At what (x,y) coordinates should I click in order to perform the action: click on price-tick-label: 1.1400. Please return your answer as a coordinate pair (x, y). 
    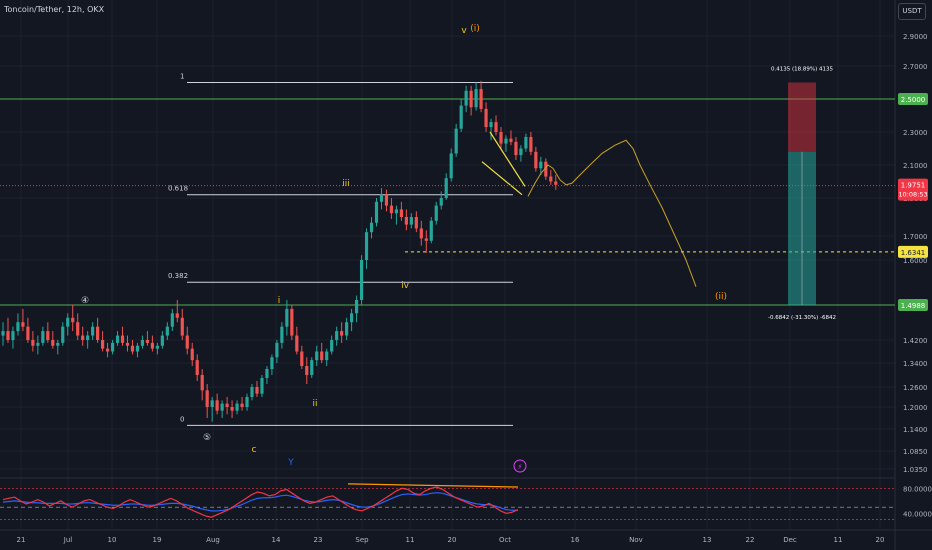
    Looking at the image, I should click on (915, 430).